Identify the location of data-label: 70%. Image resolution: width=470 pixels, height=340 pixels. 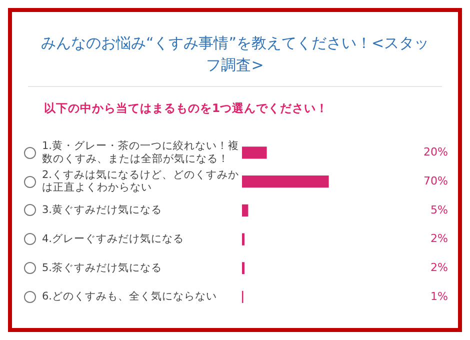
(436, 181).